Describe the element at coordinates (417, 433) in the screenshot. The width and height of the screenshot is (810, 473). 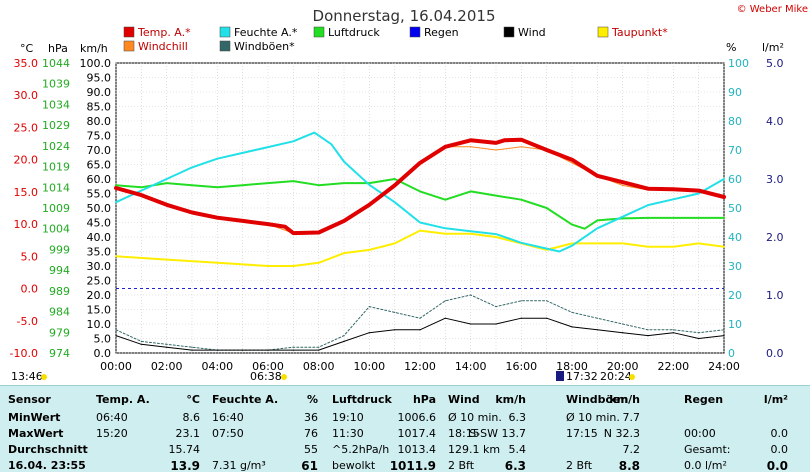
I see `summary-cell: 1017.4` at that location.